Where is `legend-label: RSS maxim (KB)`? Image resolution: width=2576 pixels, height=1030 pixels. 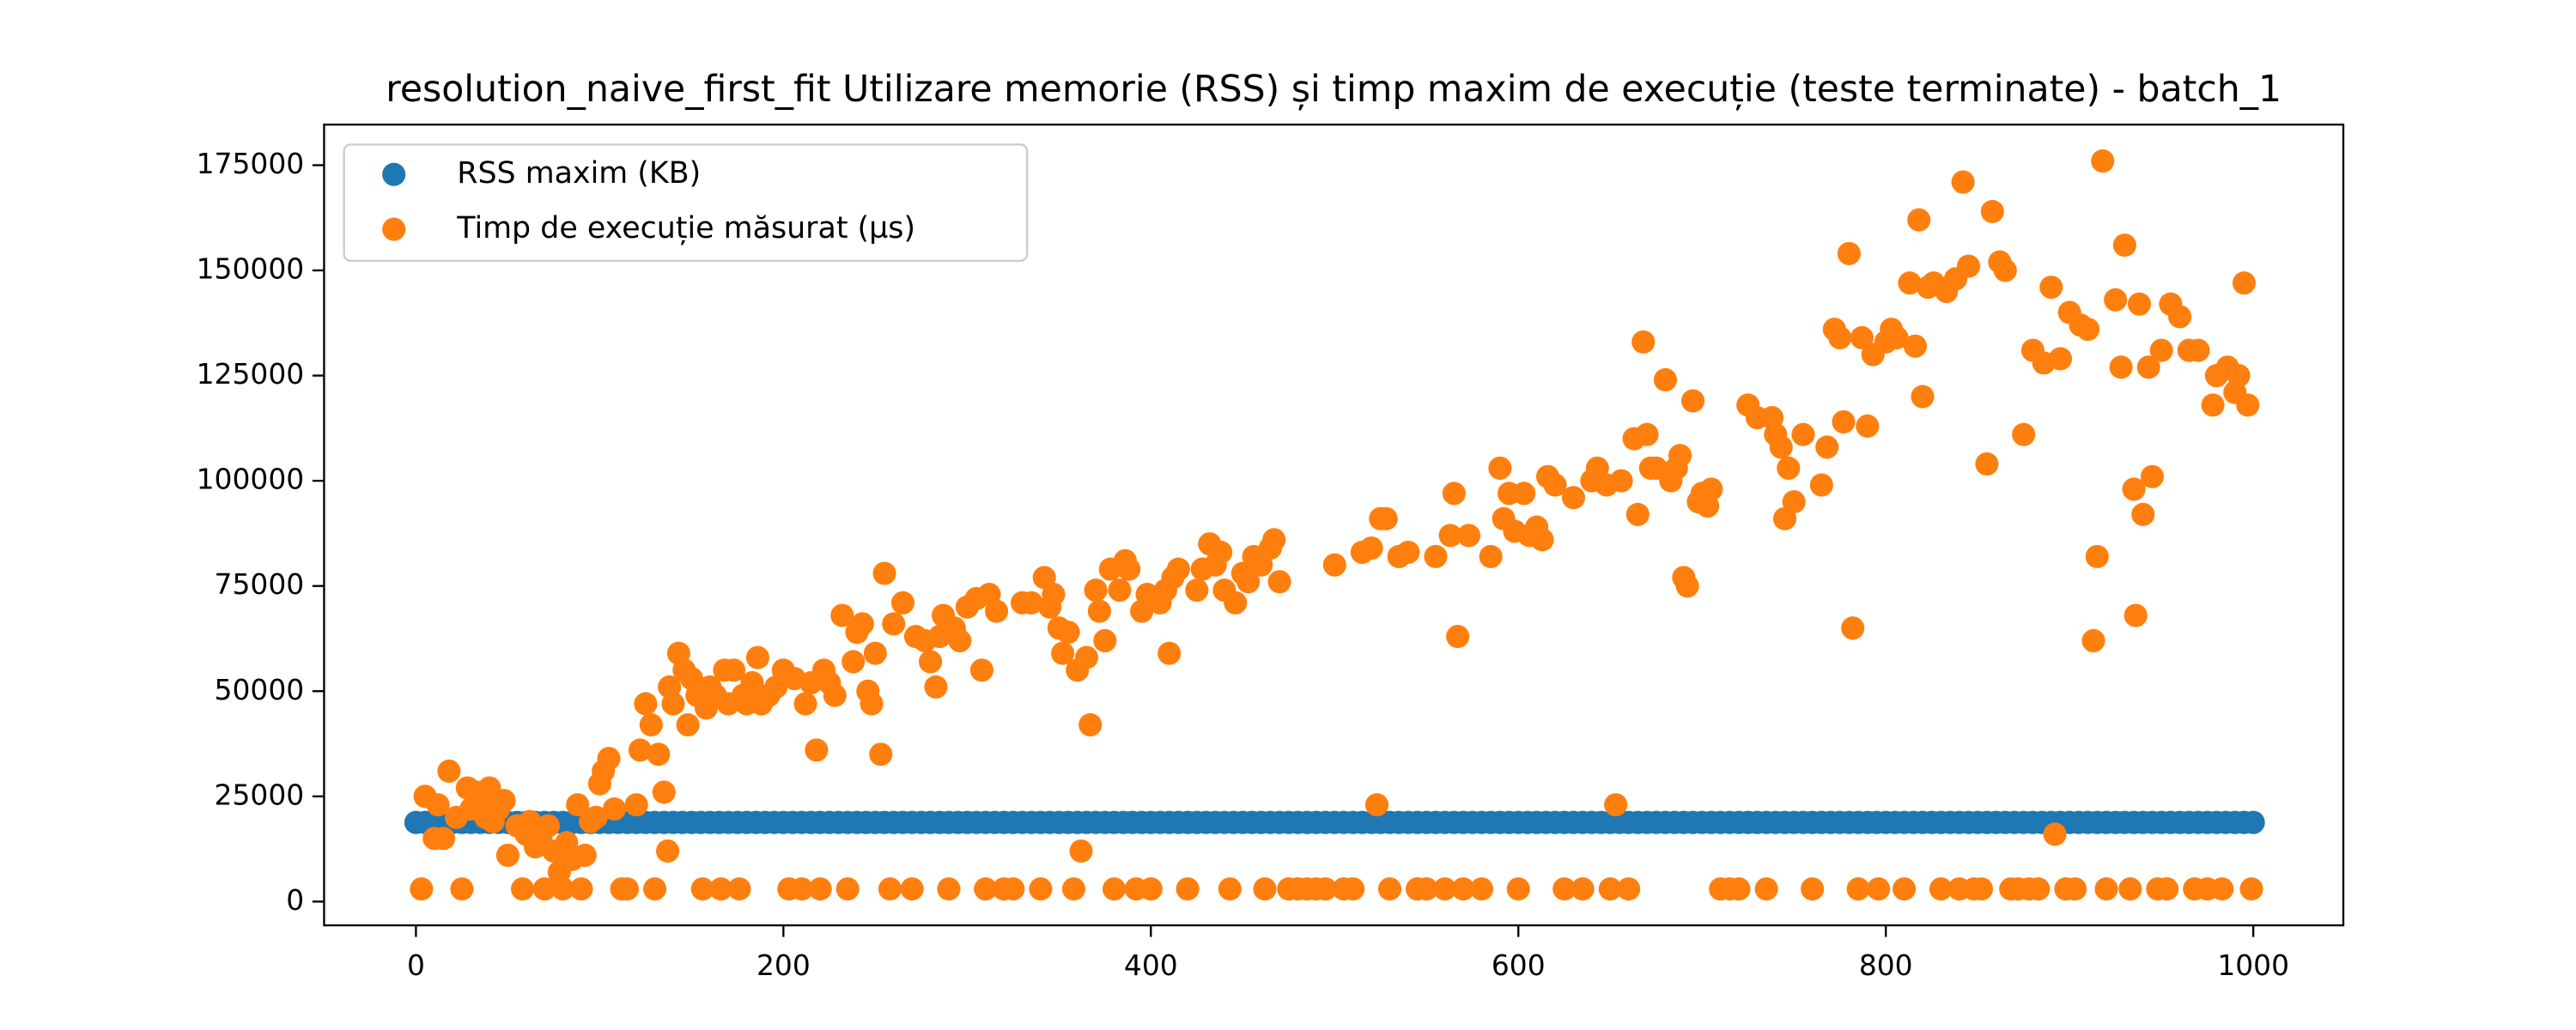 legend-label: RSS maxim (KB) is located at coordinates (579, 173).